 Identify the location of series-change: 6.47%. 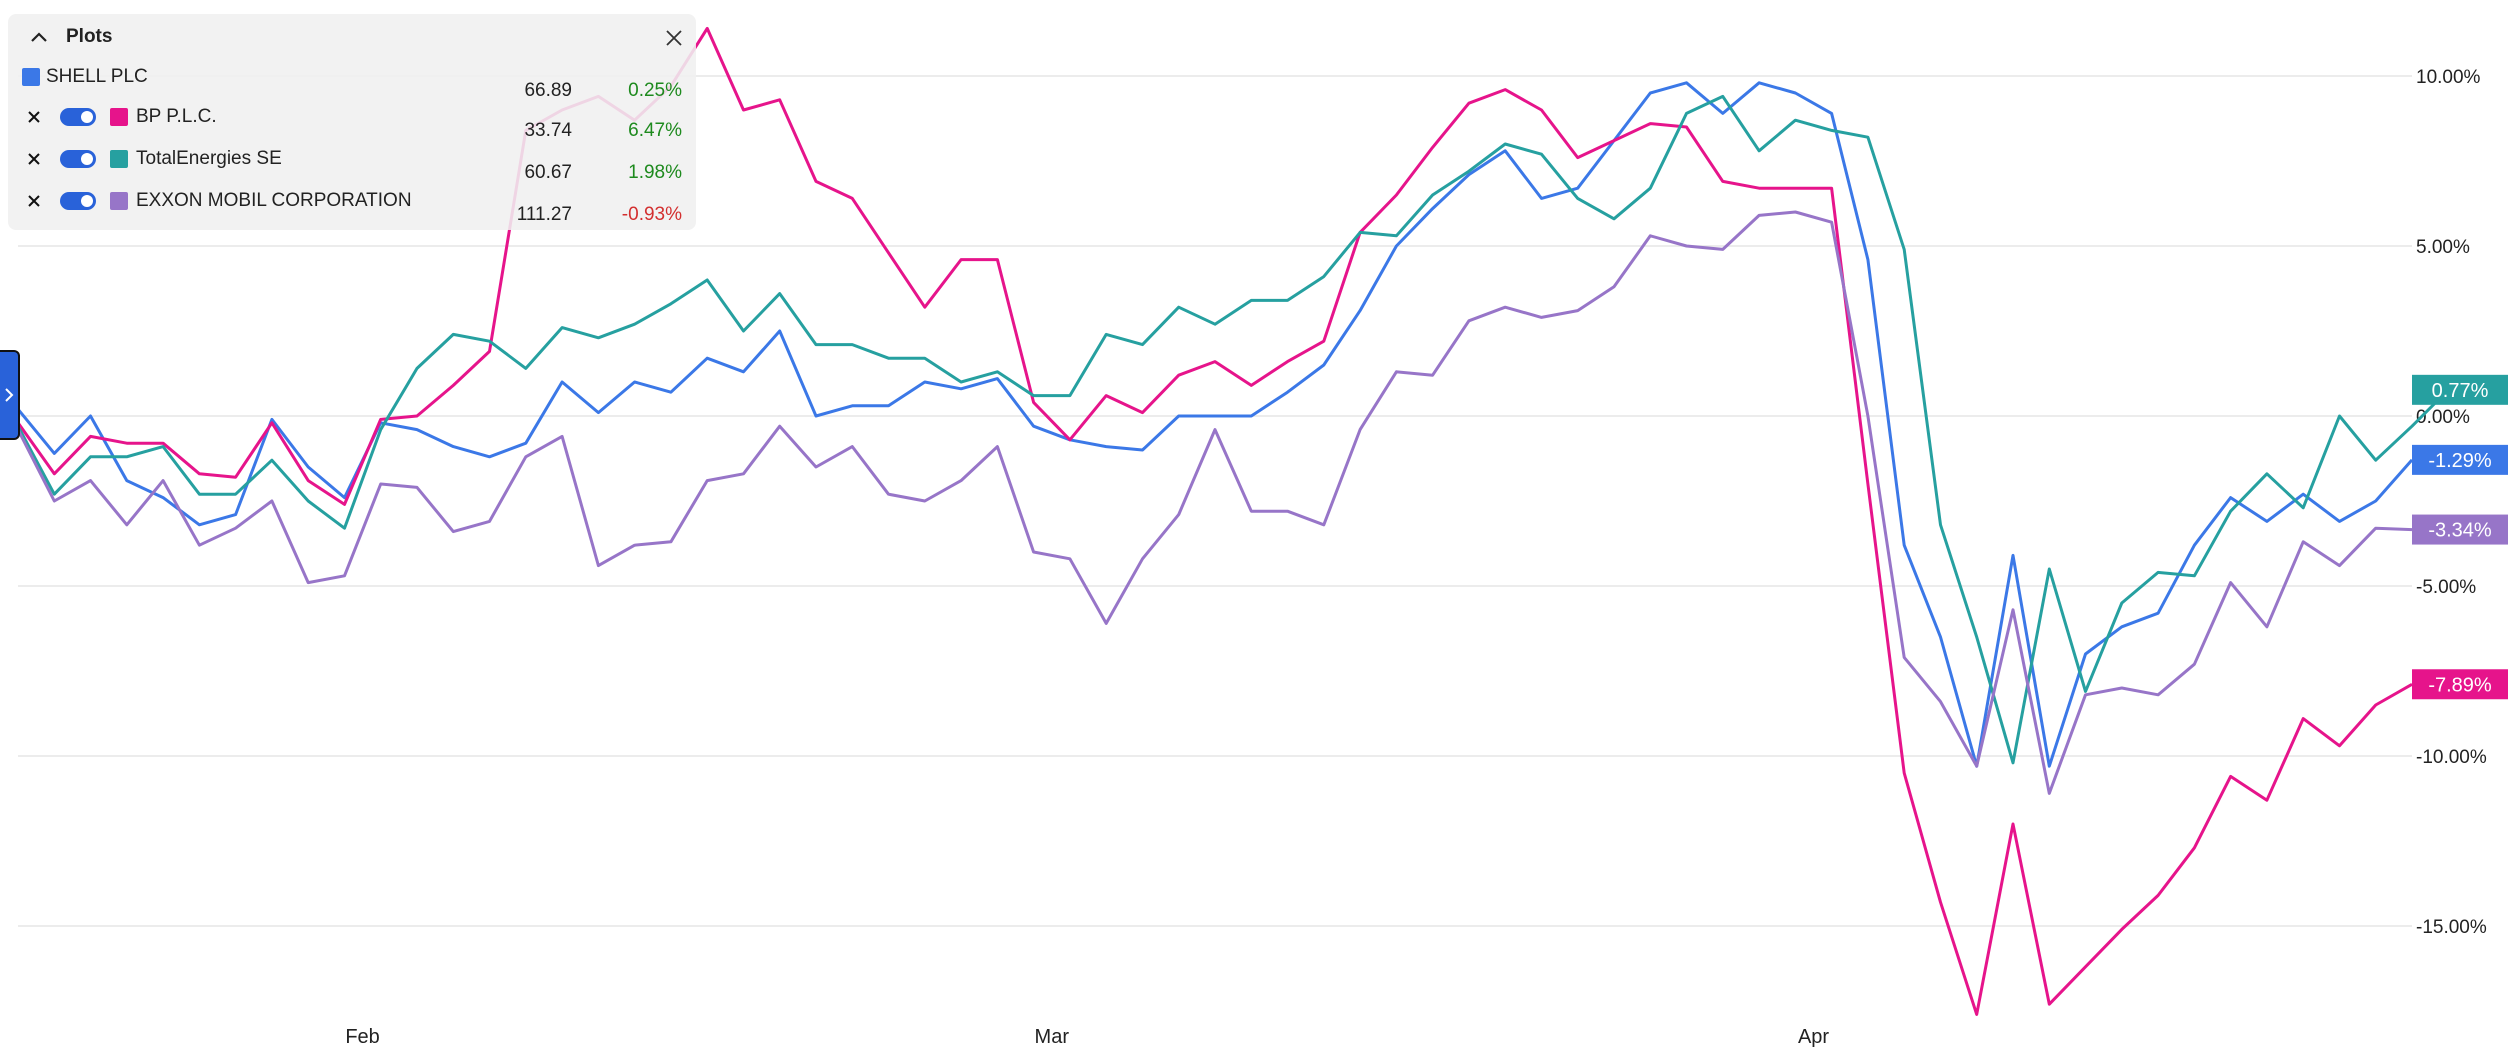
(655, 130).